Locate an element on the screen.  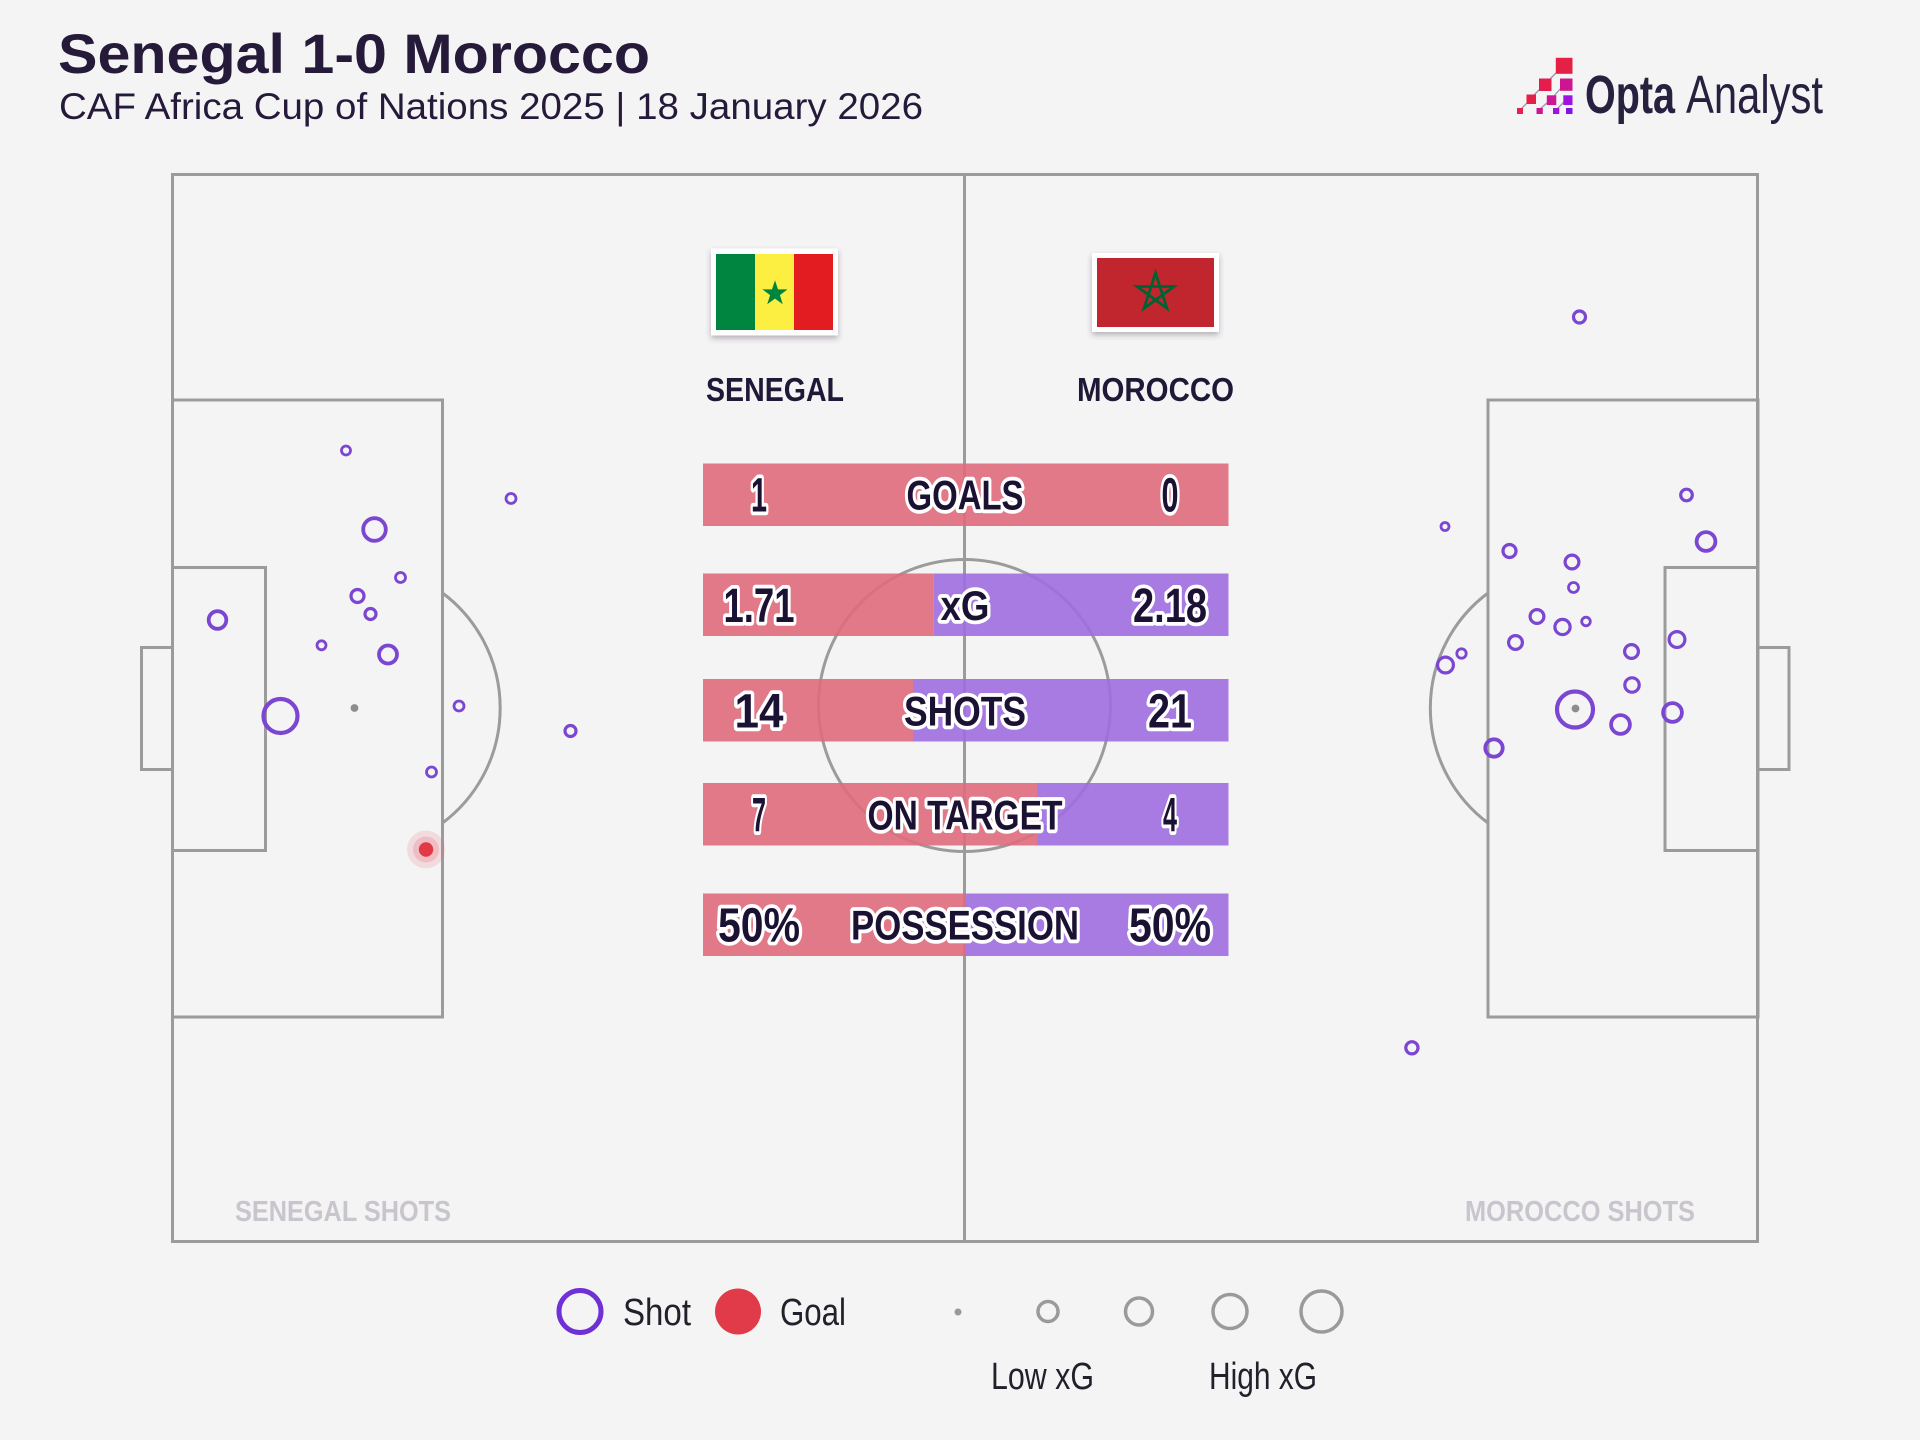
svg-text: 21 is located at coordinates (1170, 712).